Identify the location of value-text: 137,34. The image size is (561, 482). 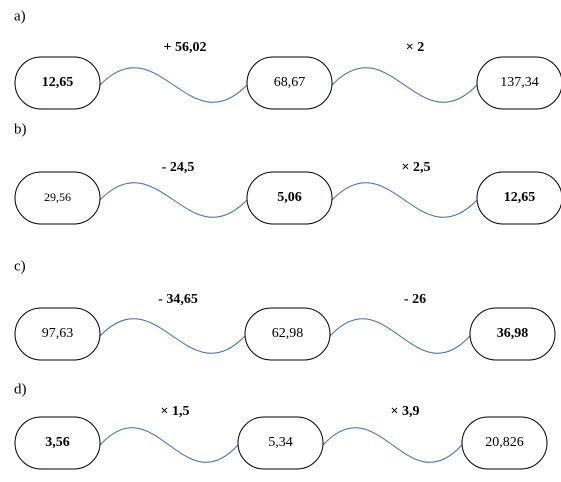
(519, 82).